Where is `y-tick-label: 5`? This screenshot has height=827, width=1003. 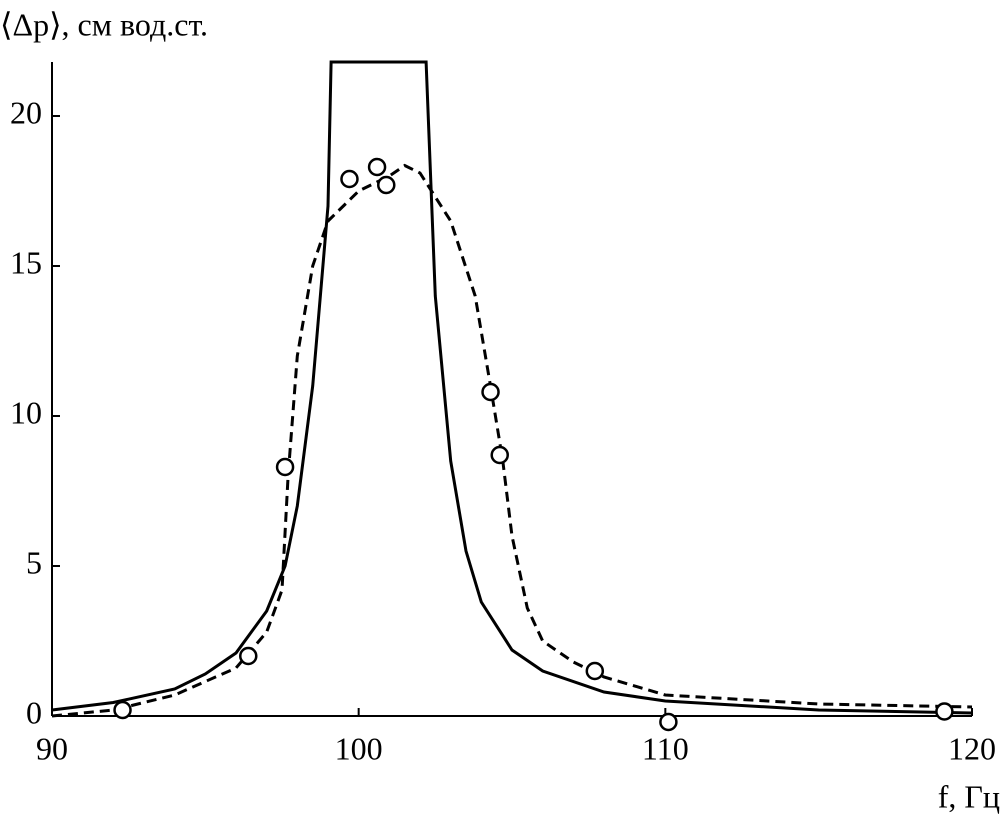 y-tick-label: 5 is located at coordinates (34, 562).